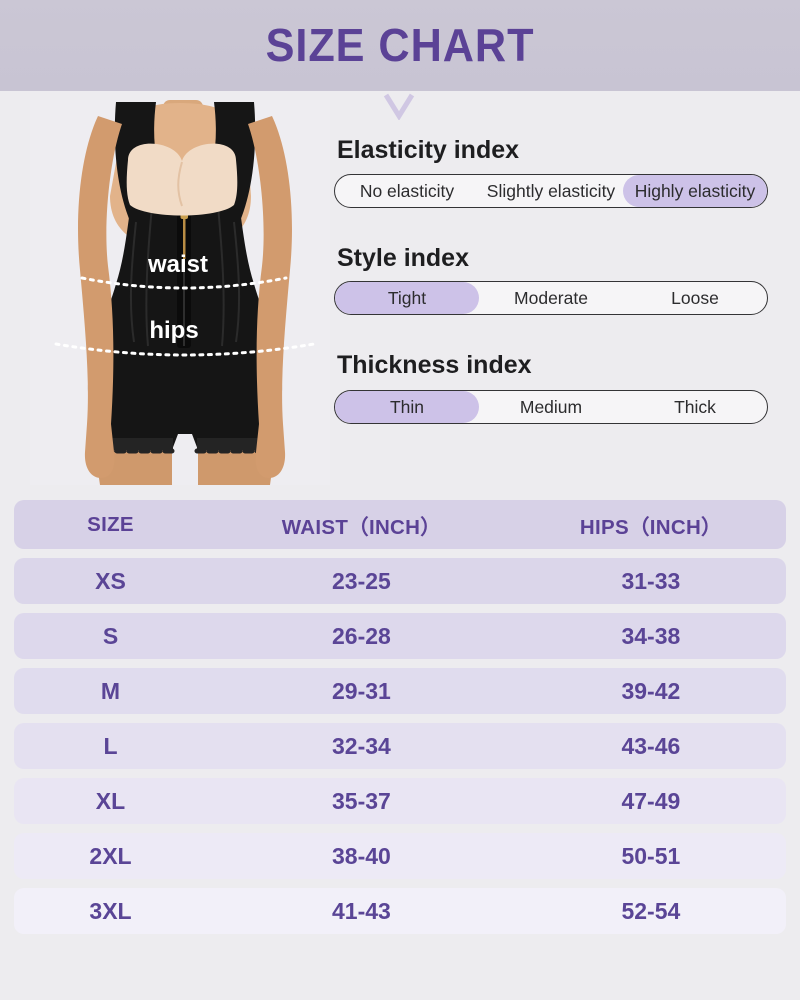 The image size is (800, 1000). Describe the element at coordinates (651, 745) in the screenshot. I see `cell-hips: 43-46` at that location.